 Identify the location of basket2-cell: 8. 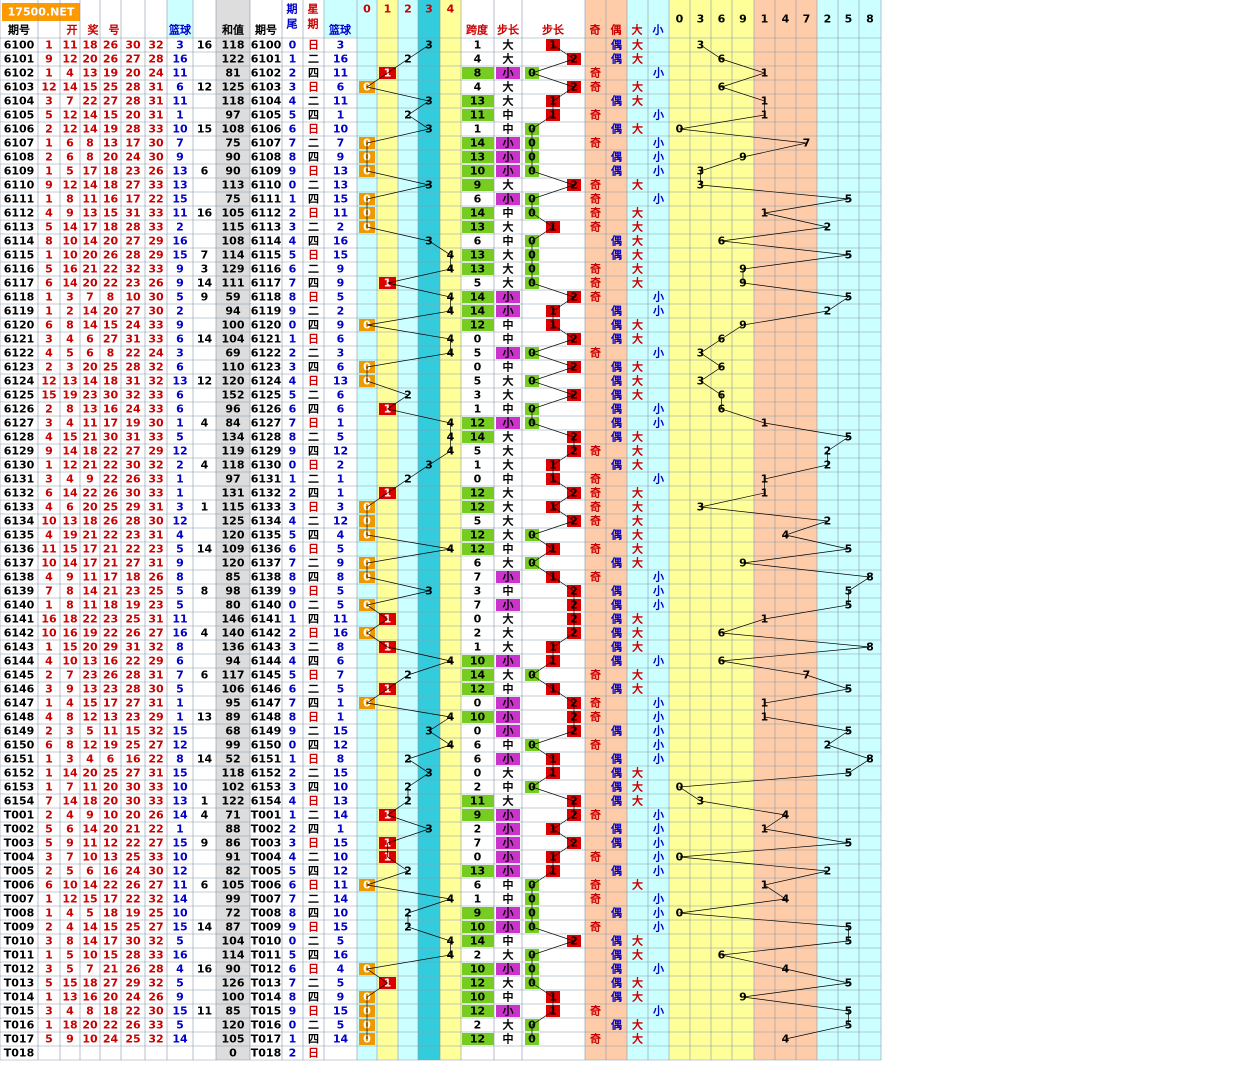
(341, 759).